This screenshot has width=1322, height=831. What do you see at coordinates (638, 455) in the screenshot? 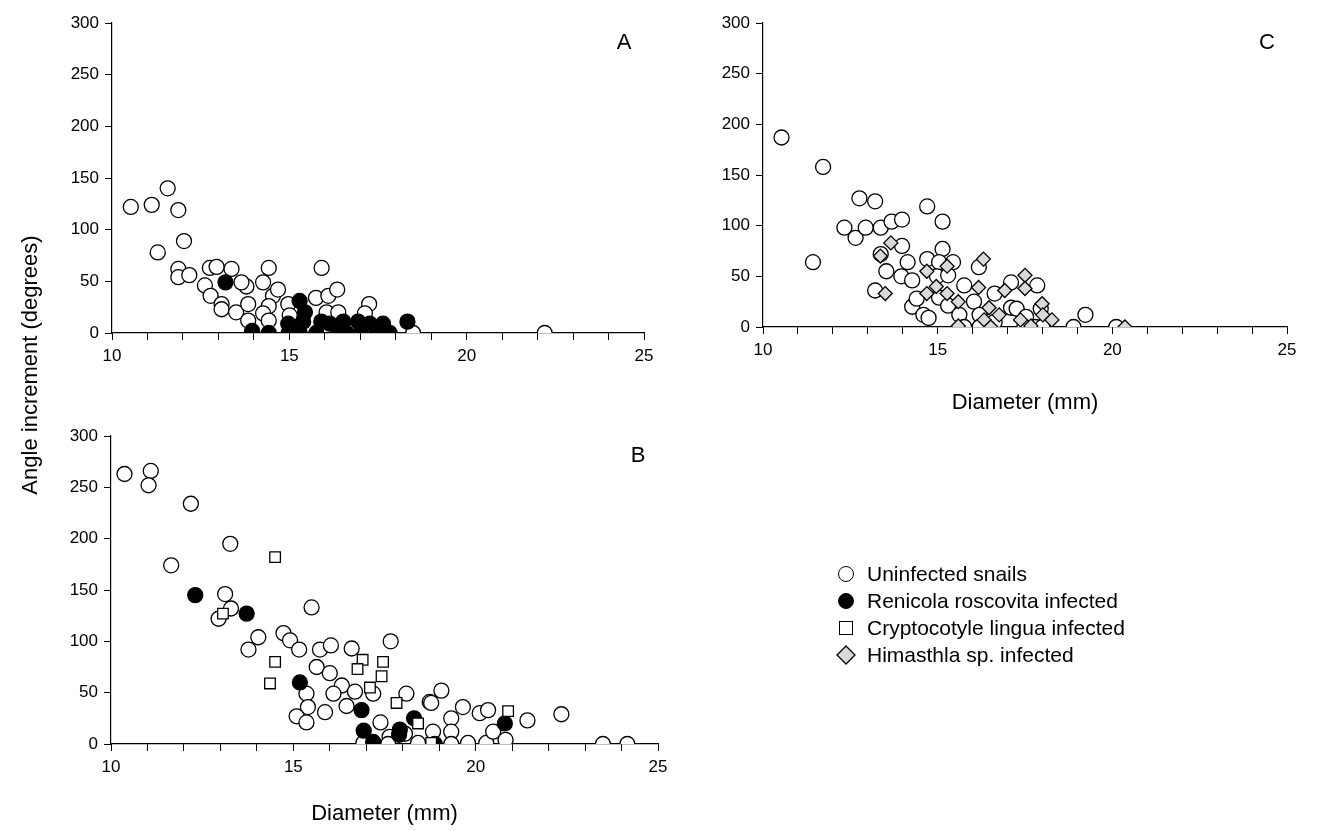
I see `chart-title: B` at bounding box center [638, 455].